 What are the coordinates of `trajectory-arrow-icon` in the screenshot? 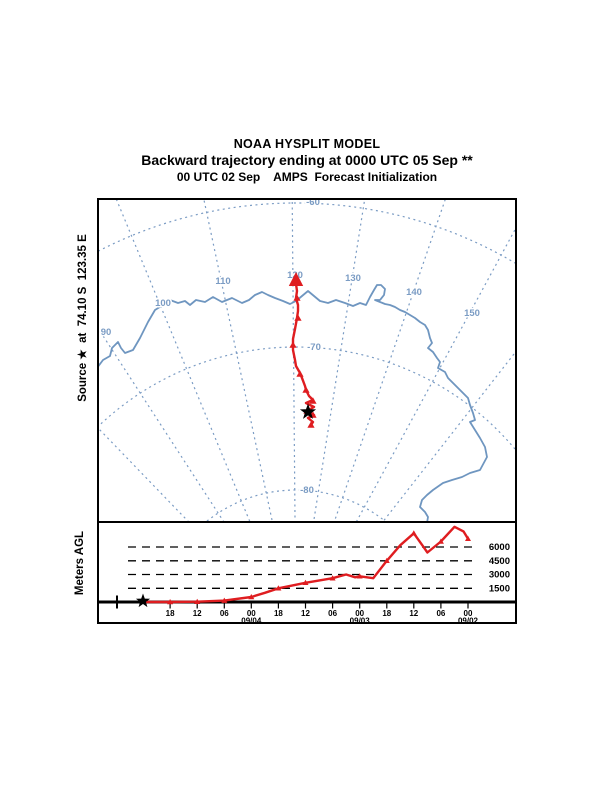 It's located at (296, 279).